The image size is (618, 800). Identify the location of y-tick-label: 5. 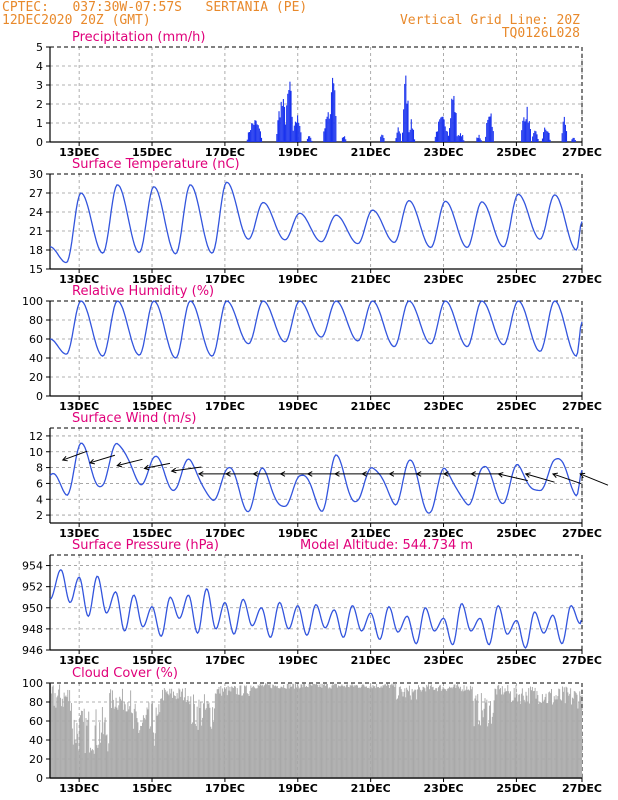
(39, 47).